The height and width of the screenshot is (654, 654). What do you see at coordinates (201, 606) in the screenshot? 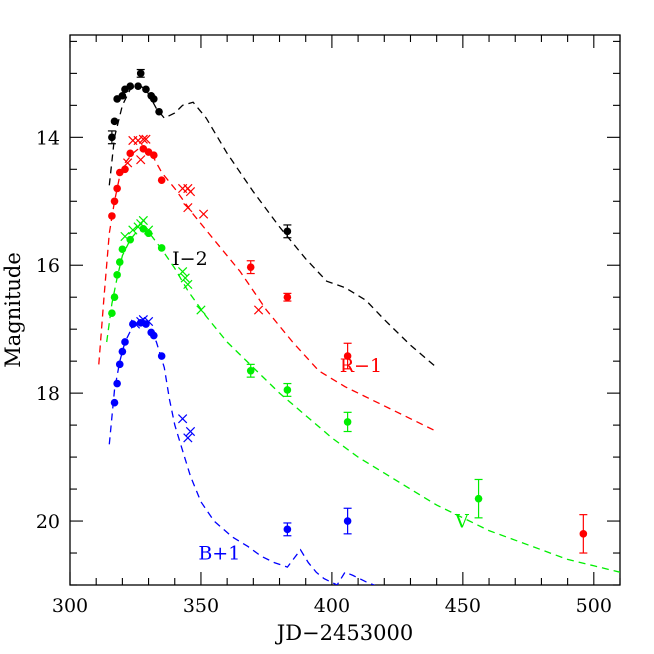
I see `x-tick-label: 350` at bounding box center [201, 606].